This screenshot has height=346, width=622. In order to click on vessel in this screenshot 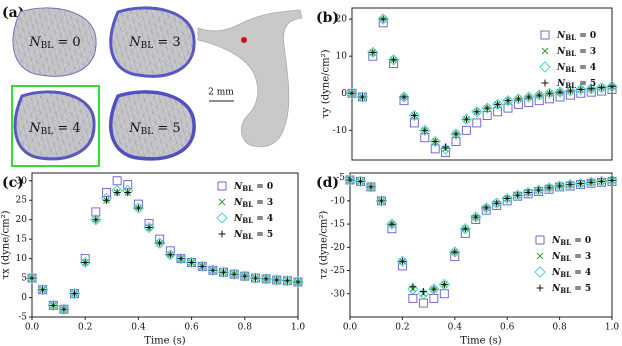, I will do `click(250, 78)`.